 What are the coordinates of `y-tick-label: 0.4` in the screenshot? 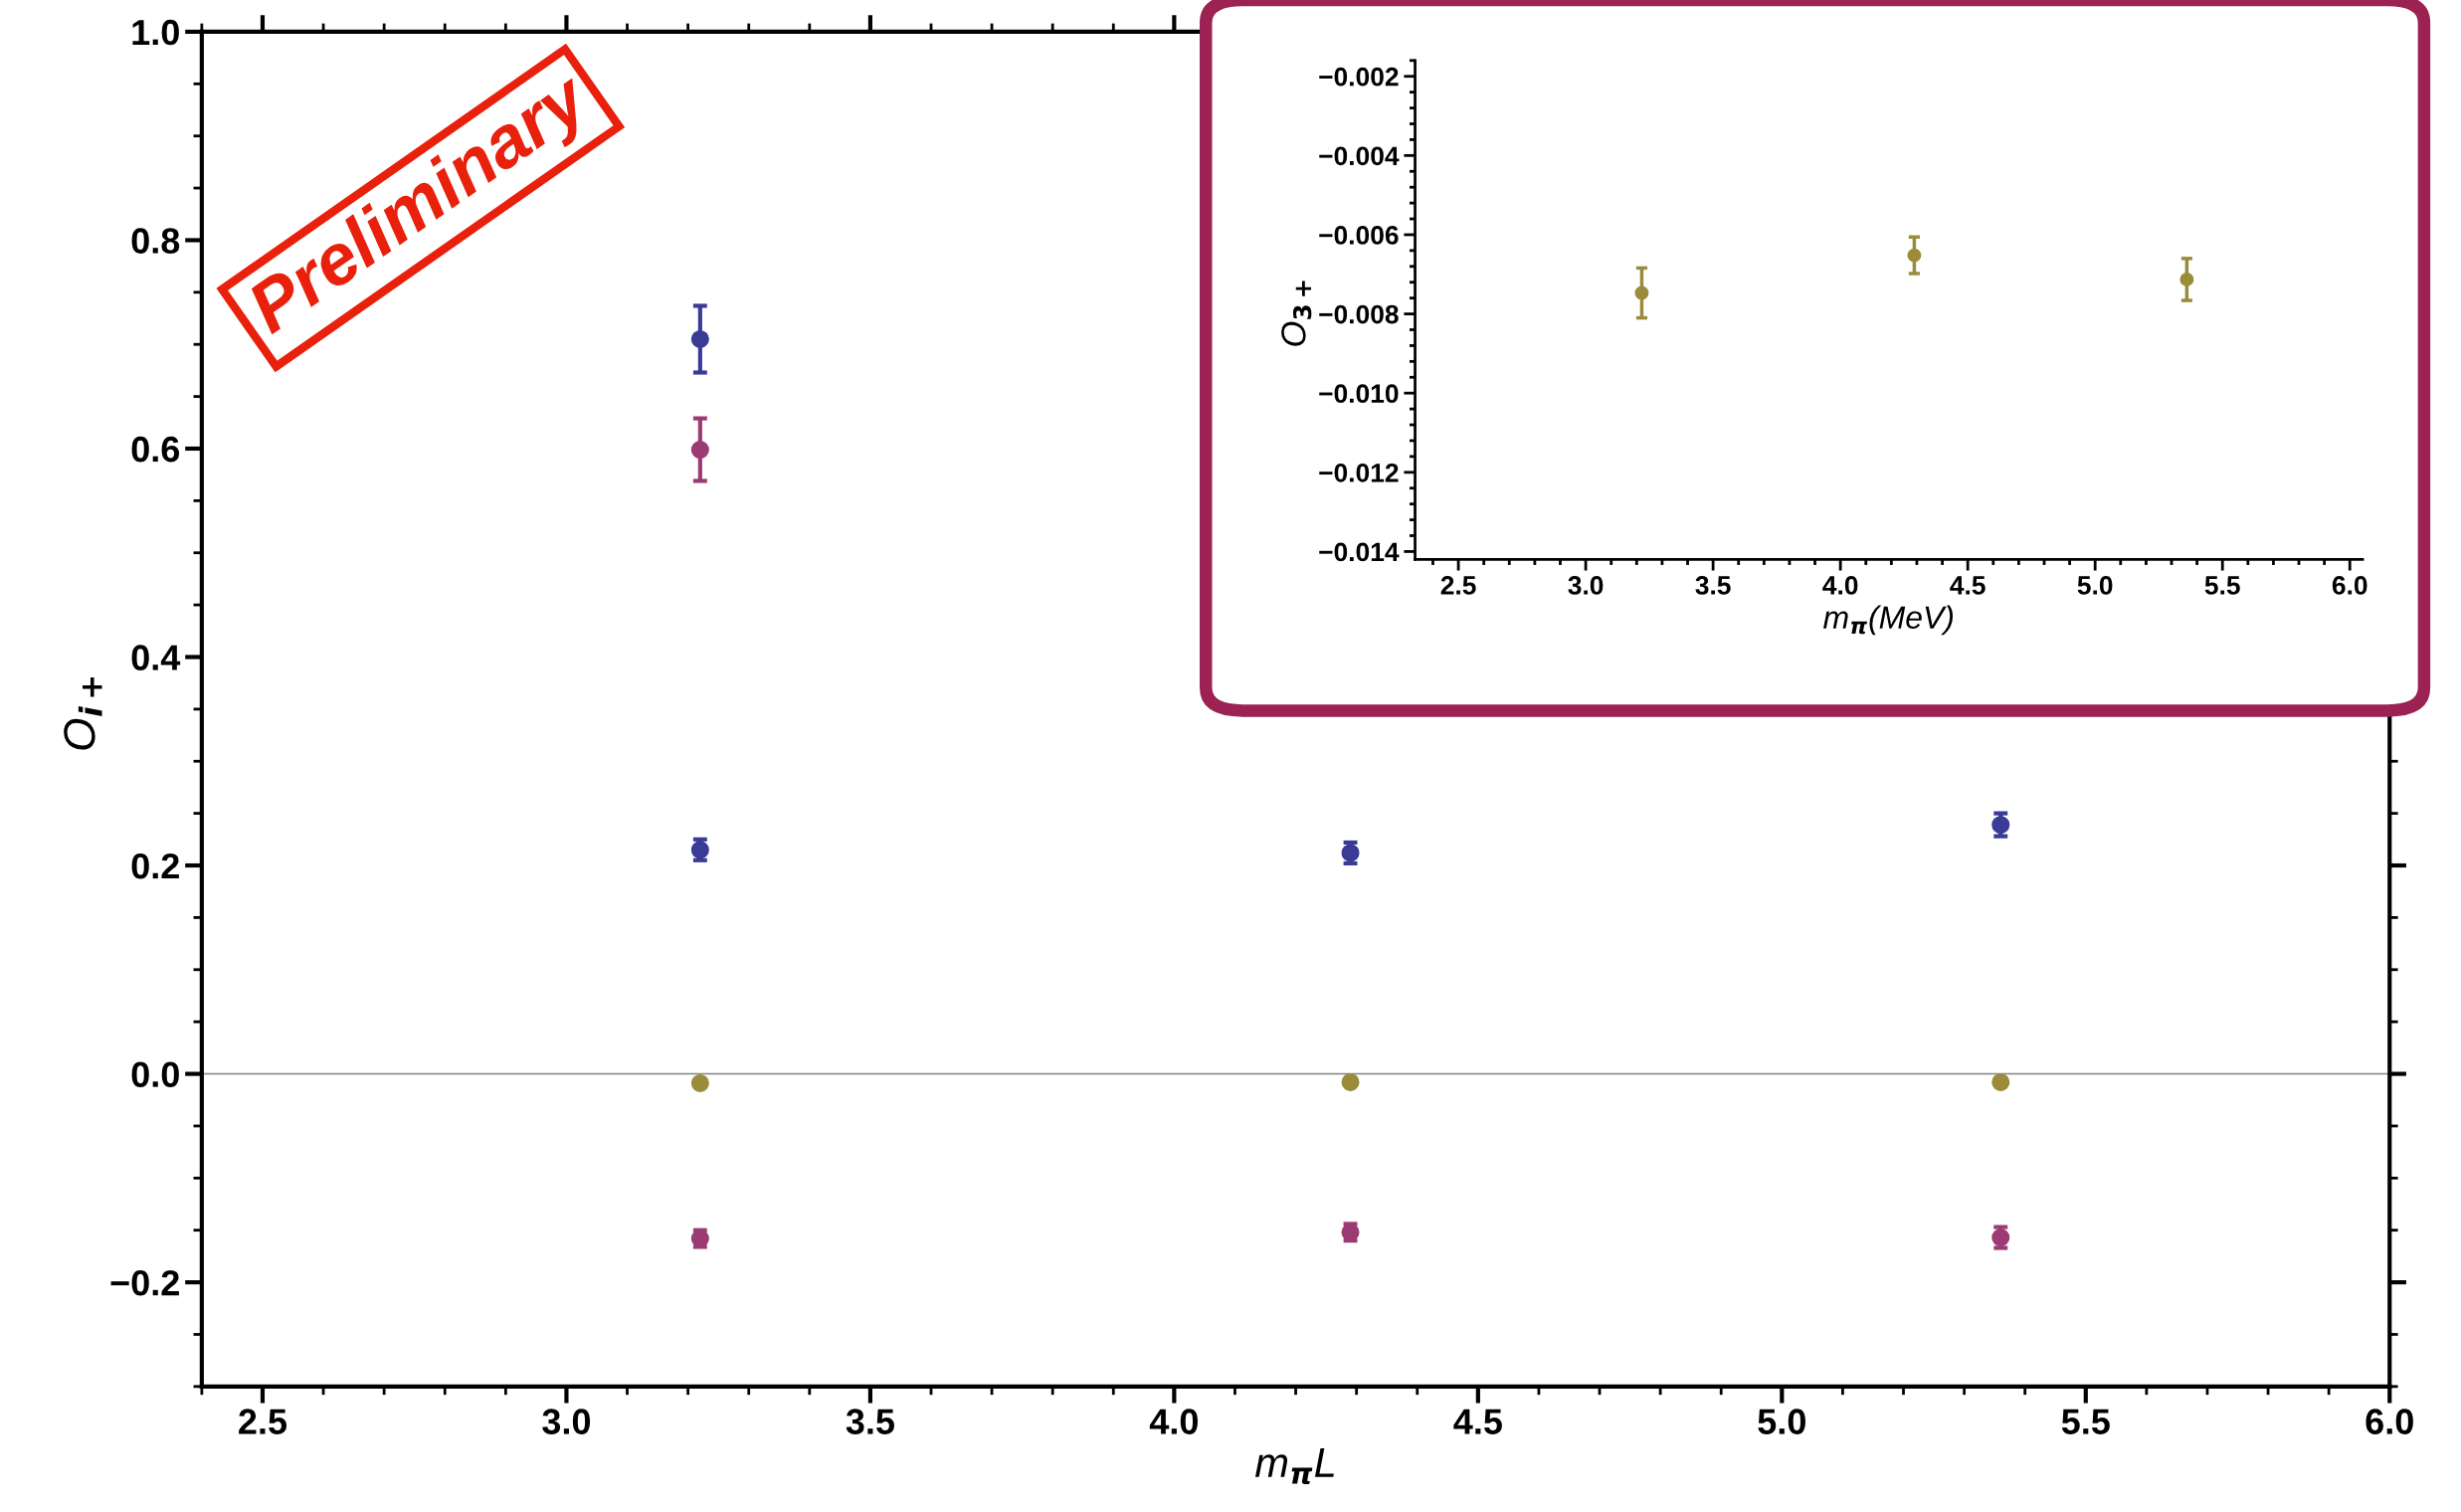 It's located at (156, 658).